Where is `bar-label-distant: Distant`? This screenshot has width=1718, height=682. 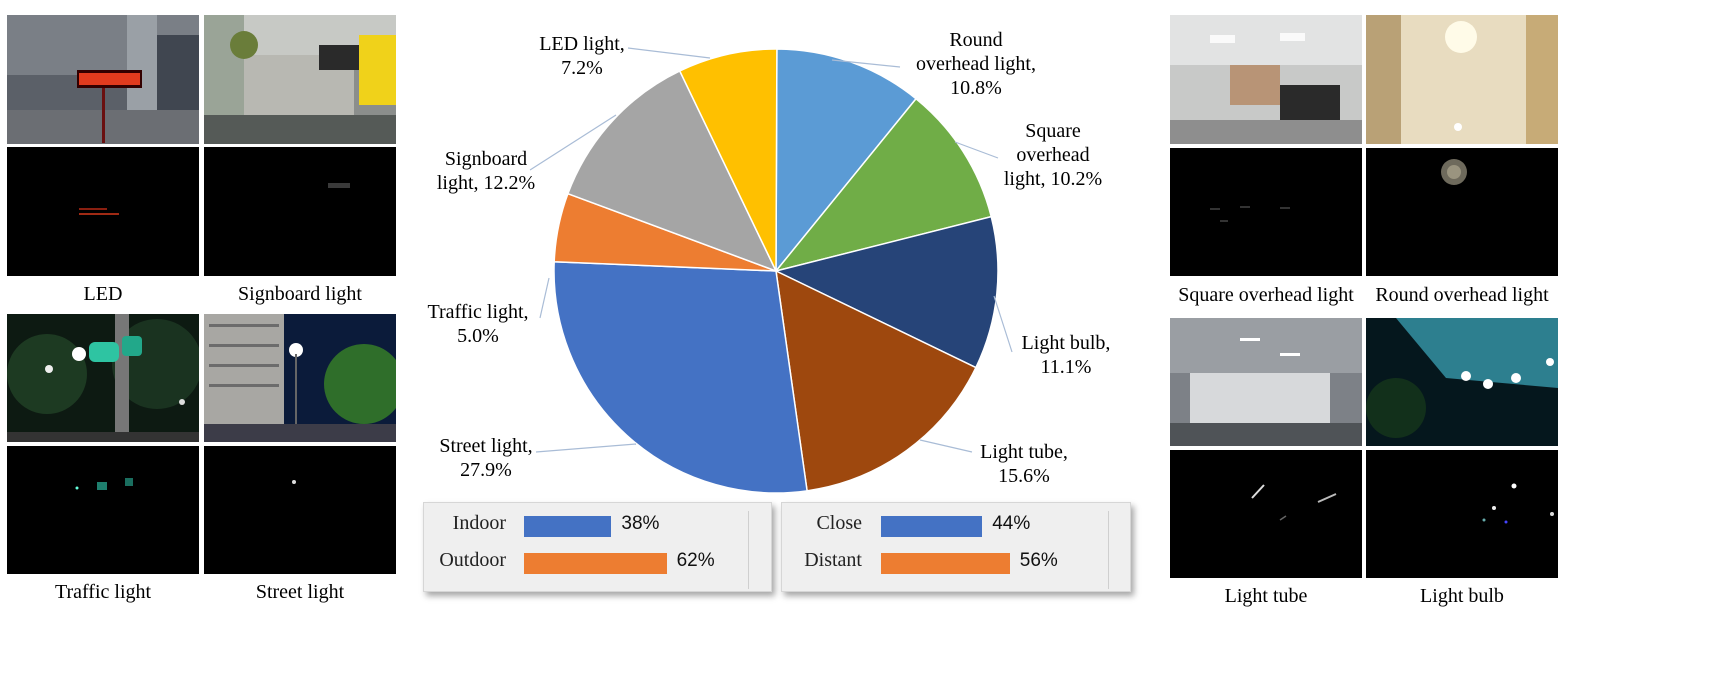
bar-label-distant: Distant is located at coordinates (833, 560).